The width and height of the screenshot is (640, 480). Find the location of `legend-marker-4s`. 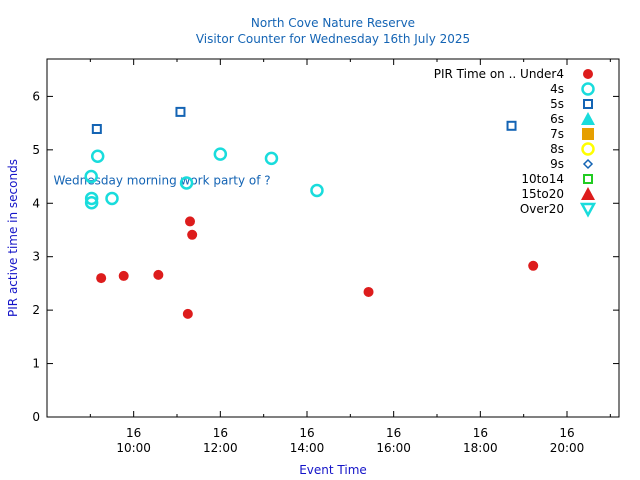

legend-marker-4s is located at coordinates (588, 89).